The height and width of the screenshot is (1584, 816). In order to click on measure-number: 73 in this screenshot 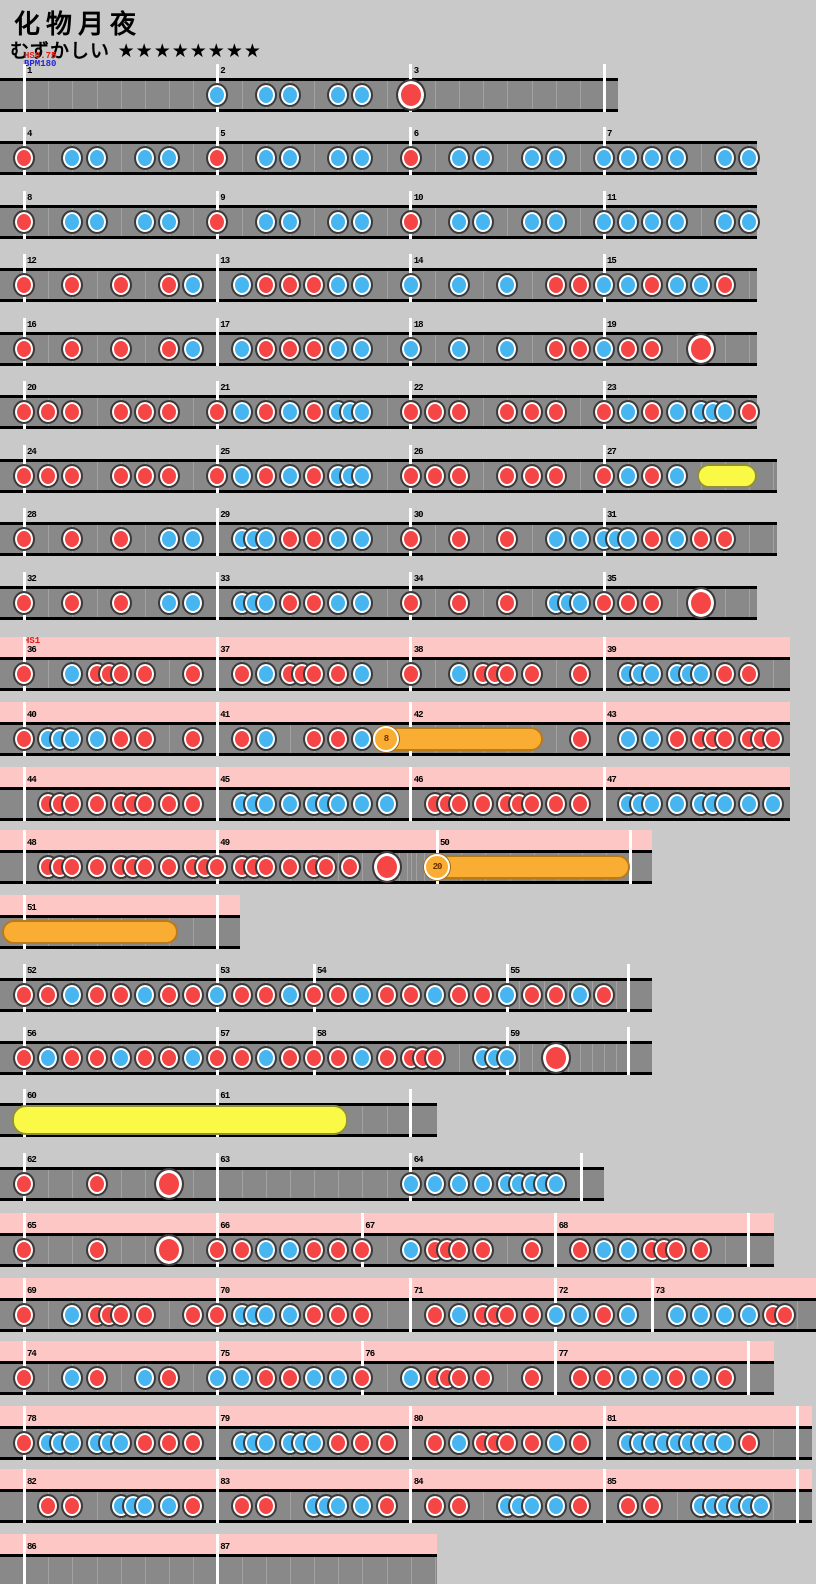, I will do `click(660, 1291)`.